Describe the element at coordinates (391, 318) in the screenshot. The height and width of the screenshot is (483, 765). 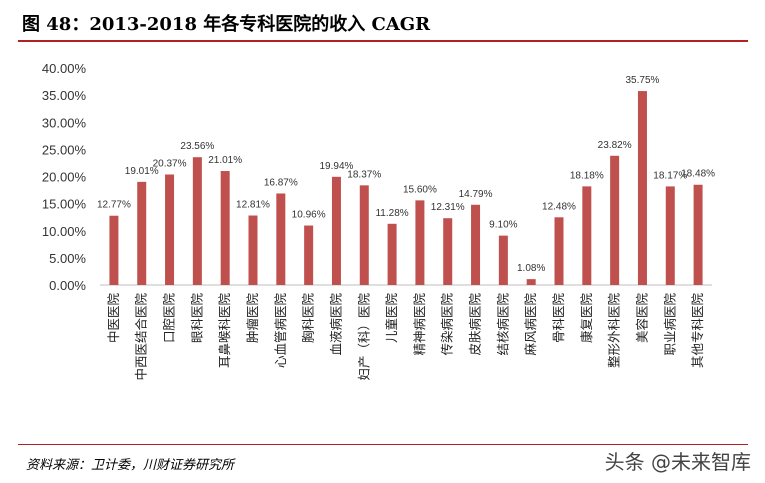
I see `category-label: 儿童医院` at that location.